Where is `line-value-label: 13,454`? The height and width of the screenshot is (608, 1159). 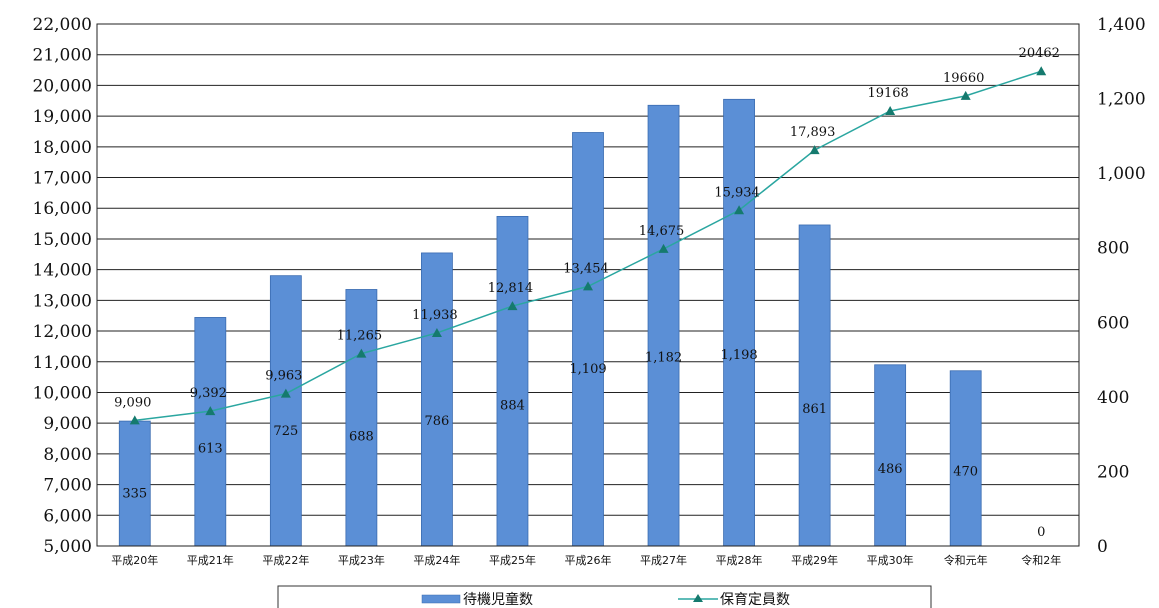
line-value-label: 13,454 is located at coordinates (586, 268).